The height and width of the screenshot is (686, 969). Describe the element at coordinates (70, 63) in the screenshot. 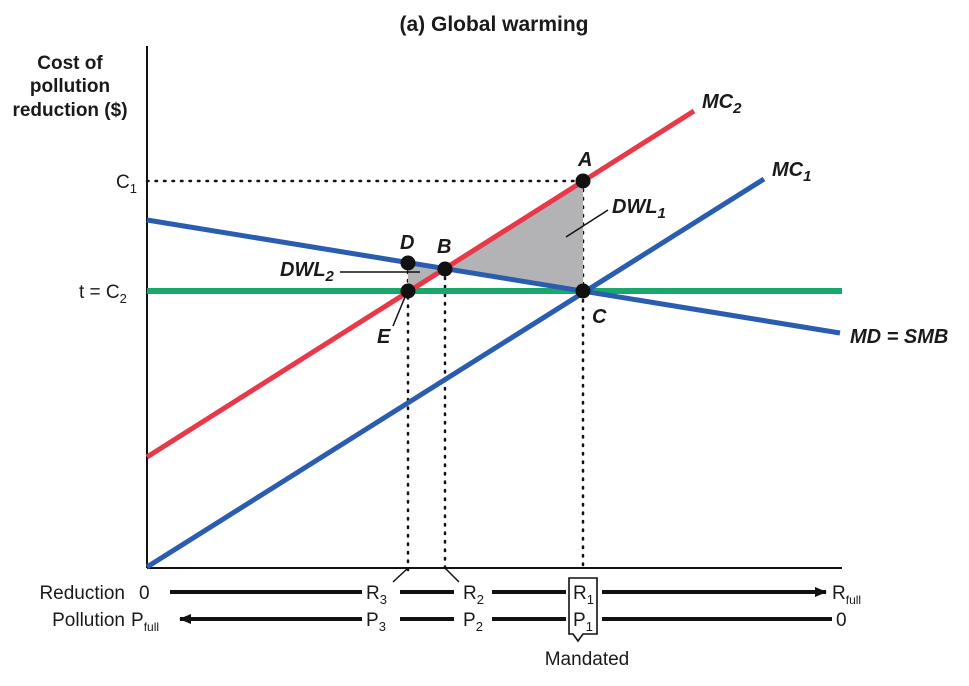

I see `y-axis-title-line1: Cost of` at that location.